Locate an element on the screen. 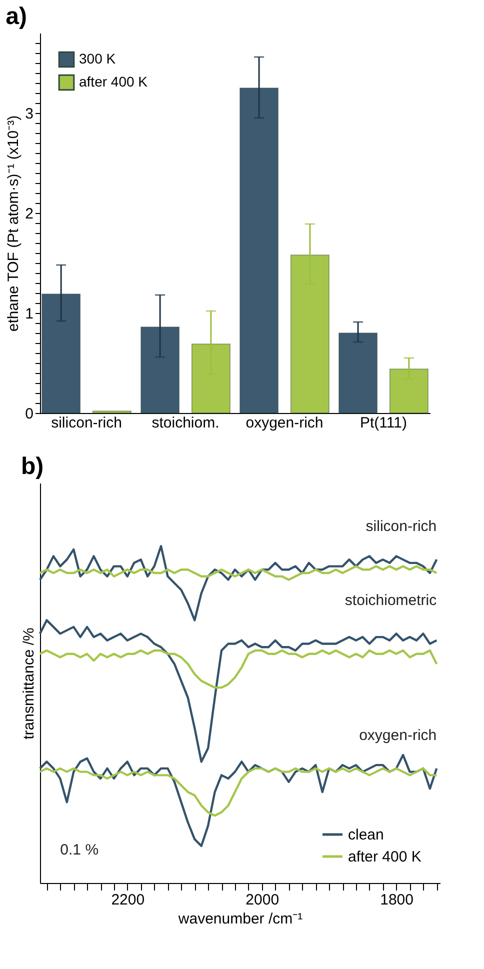  y-tick-label: 3 is located at coordinates (29, 114).